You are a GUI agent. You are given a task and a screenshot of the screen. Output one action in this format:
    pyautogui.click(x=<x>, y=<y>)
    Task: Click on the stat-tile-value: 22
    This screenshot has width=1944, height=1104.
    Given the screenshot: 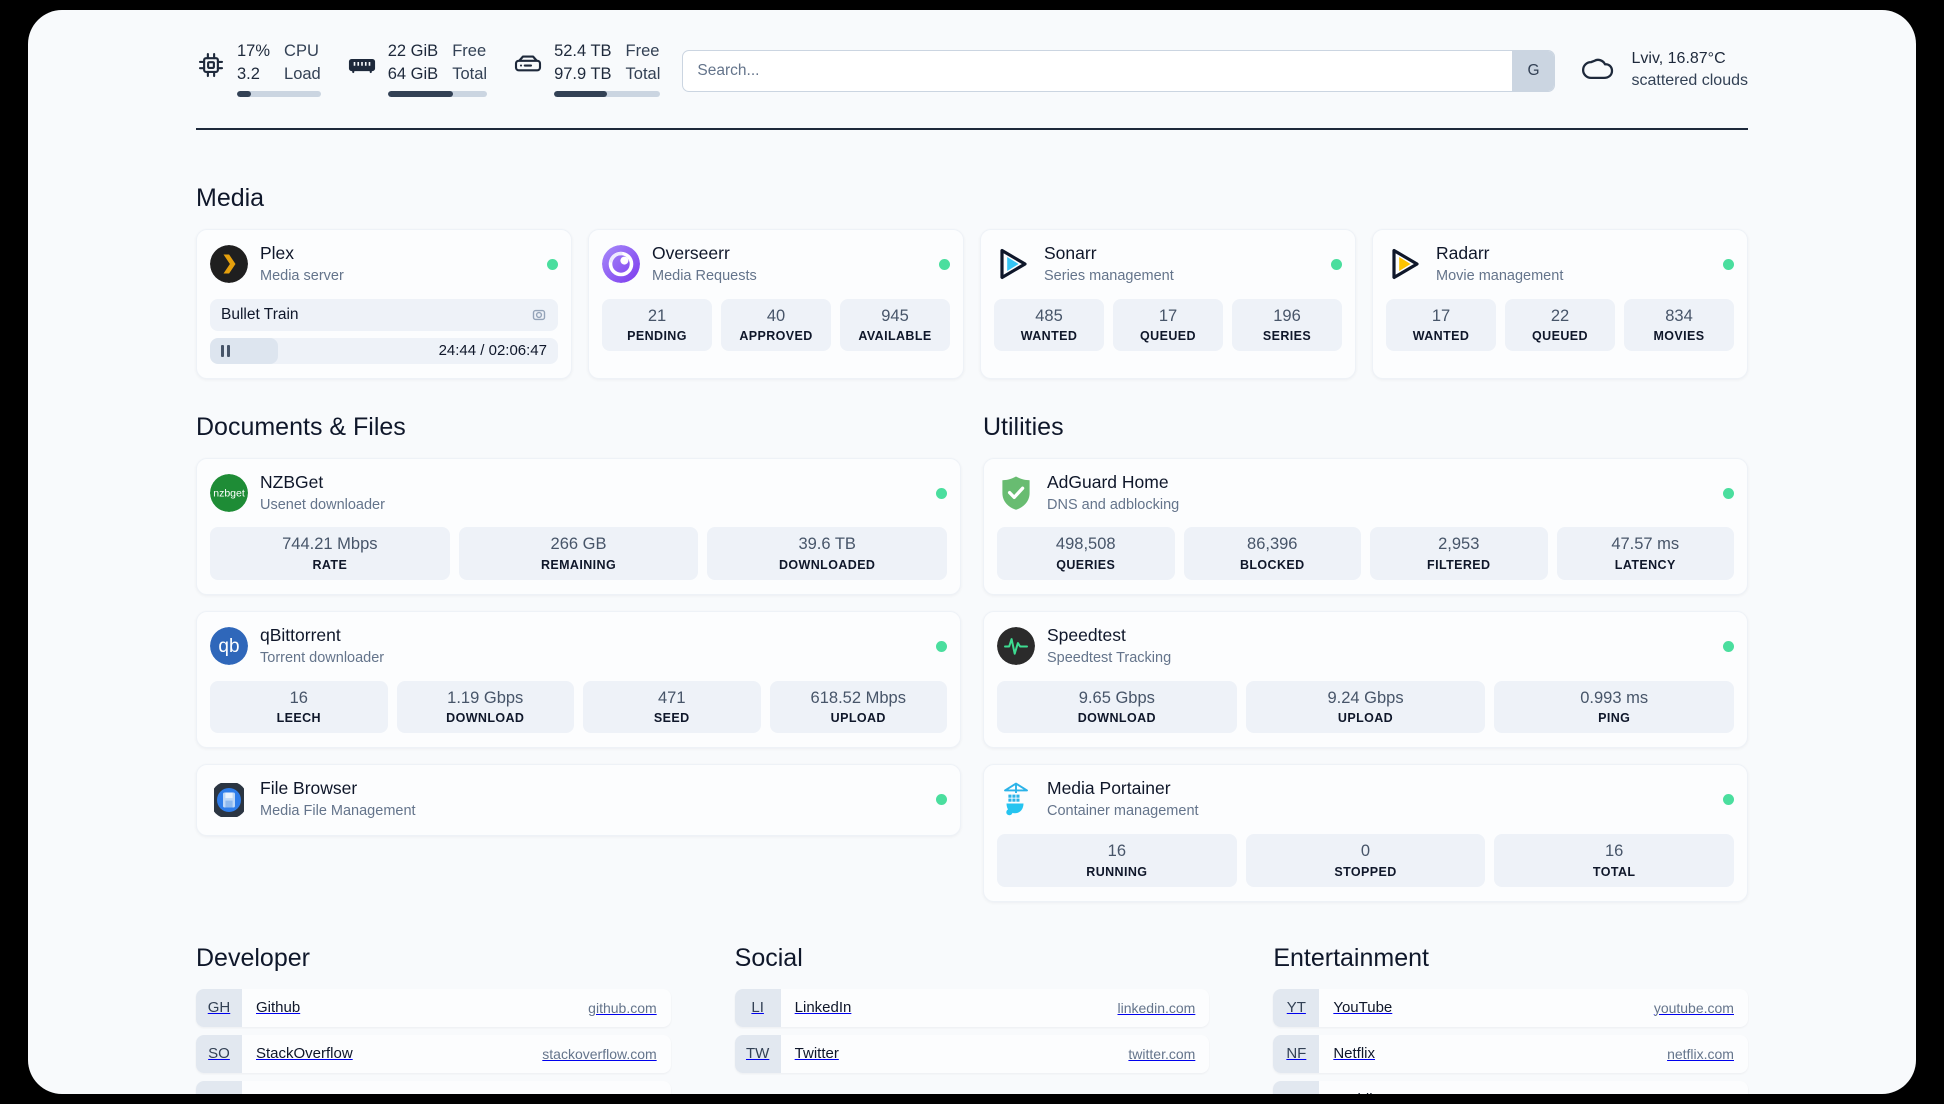 What is the action you would take?
    pyautogui.click(x=1560, y=315)
    